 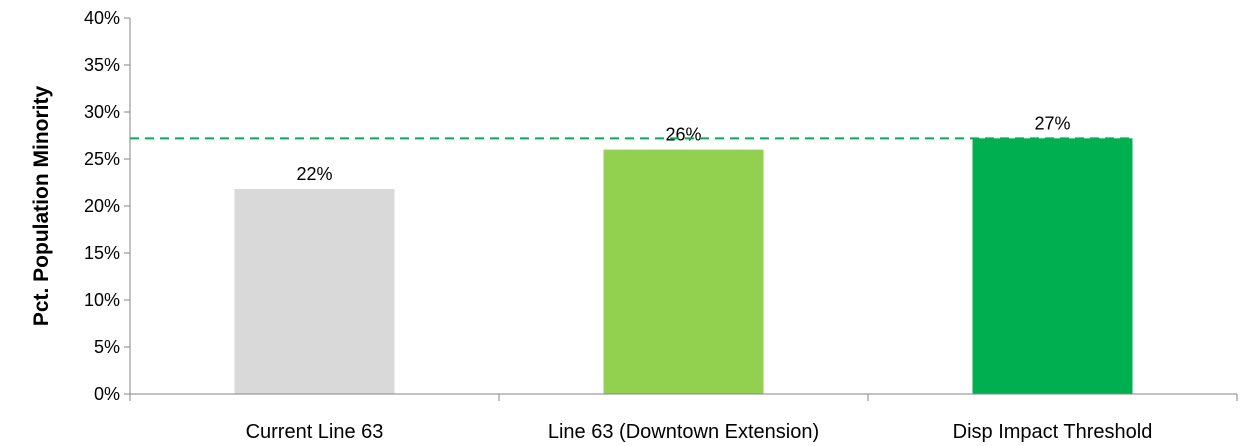 I want to click on x-category-label: Disp Impact Threshold, so click(x=1053, y=432).